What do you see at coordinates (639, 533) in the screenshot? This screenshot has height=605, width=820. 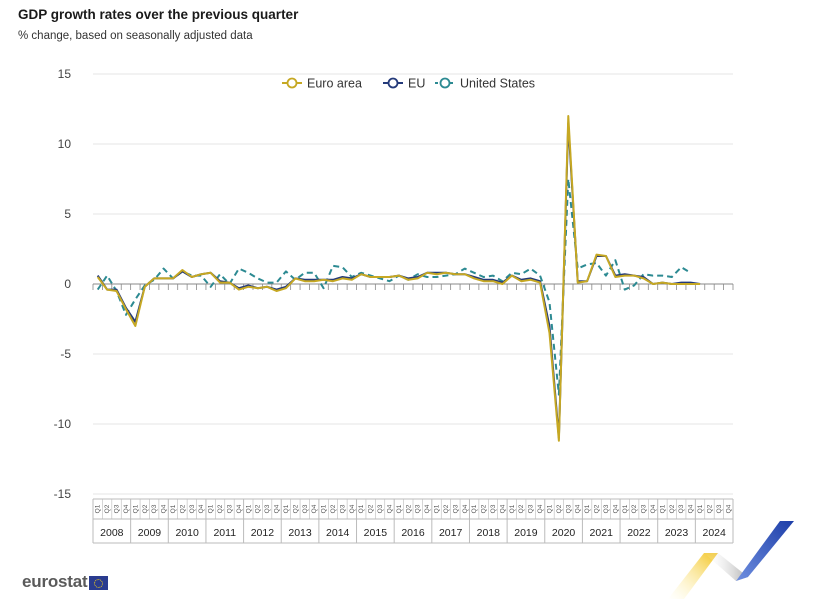 I see `x-year-label: 2022` at bounding box center [639, 533].